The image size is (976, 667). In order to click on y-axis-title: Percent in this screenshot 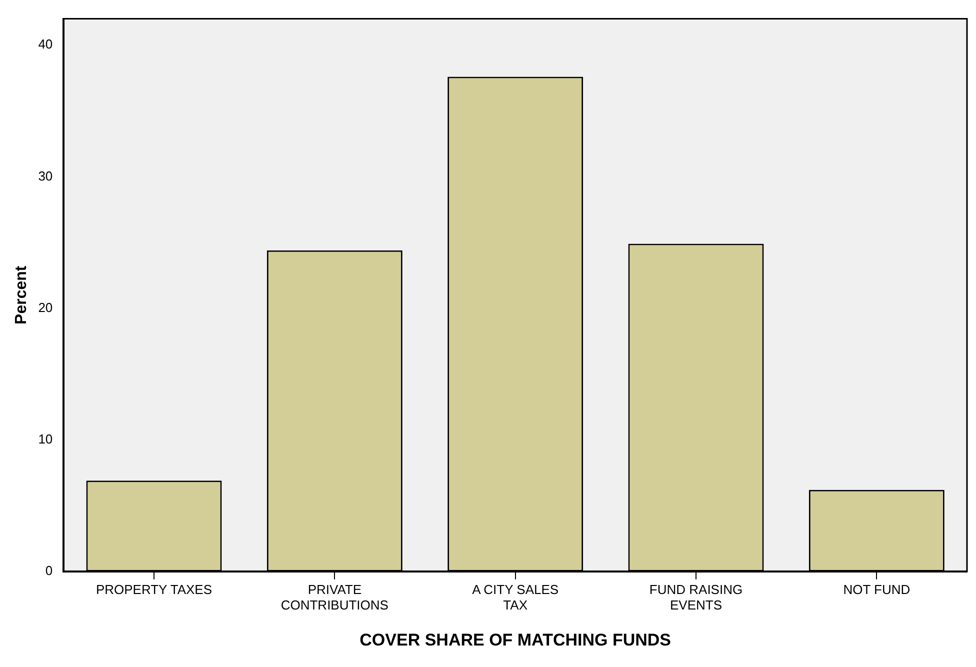, I will do `click(21, 294)`.